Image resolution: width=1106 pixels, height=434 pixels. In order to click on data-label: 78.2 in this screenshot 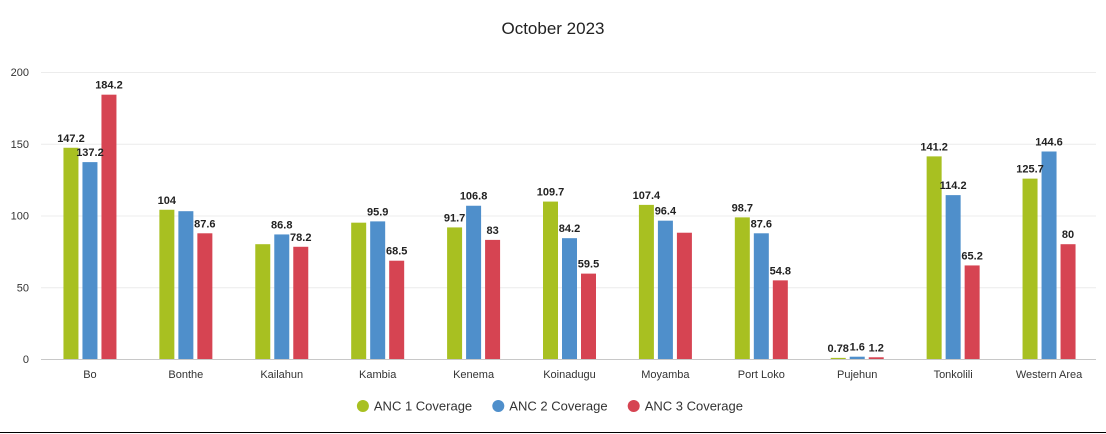, I will do `click(300, 238)`.